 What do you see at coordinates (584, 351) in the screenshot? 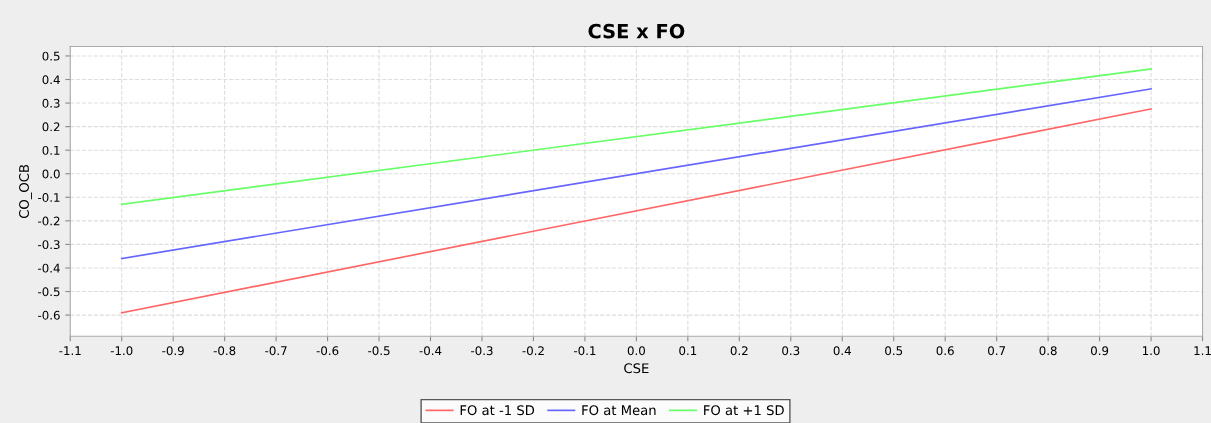
I see `x-tick-label: -0.1` at bounding box center [584, 351].